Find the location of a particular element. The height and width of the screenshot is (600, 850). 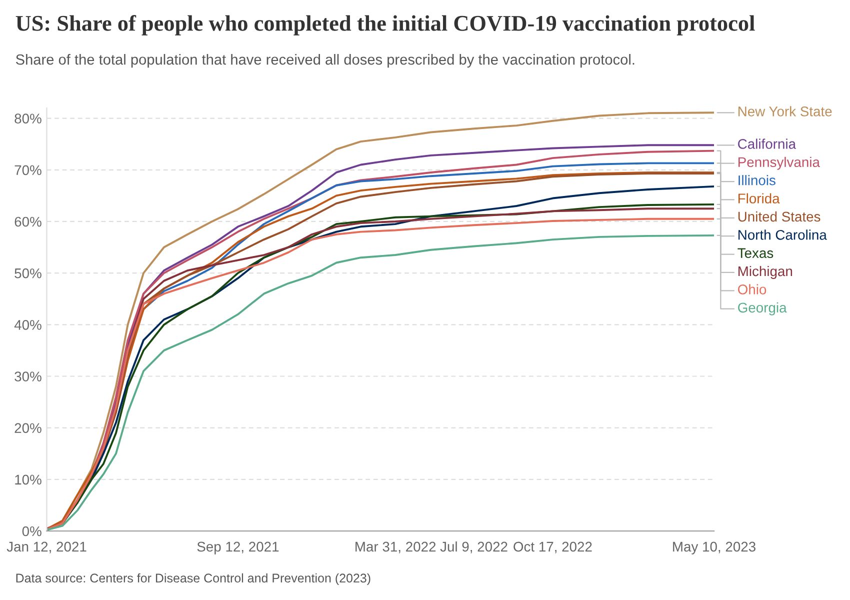

series-label: Pennsylvania is located at coordinates (779, 163).